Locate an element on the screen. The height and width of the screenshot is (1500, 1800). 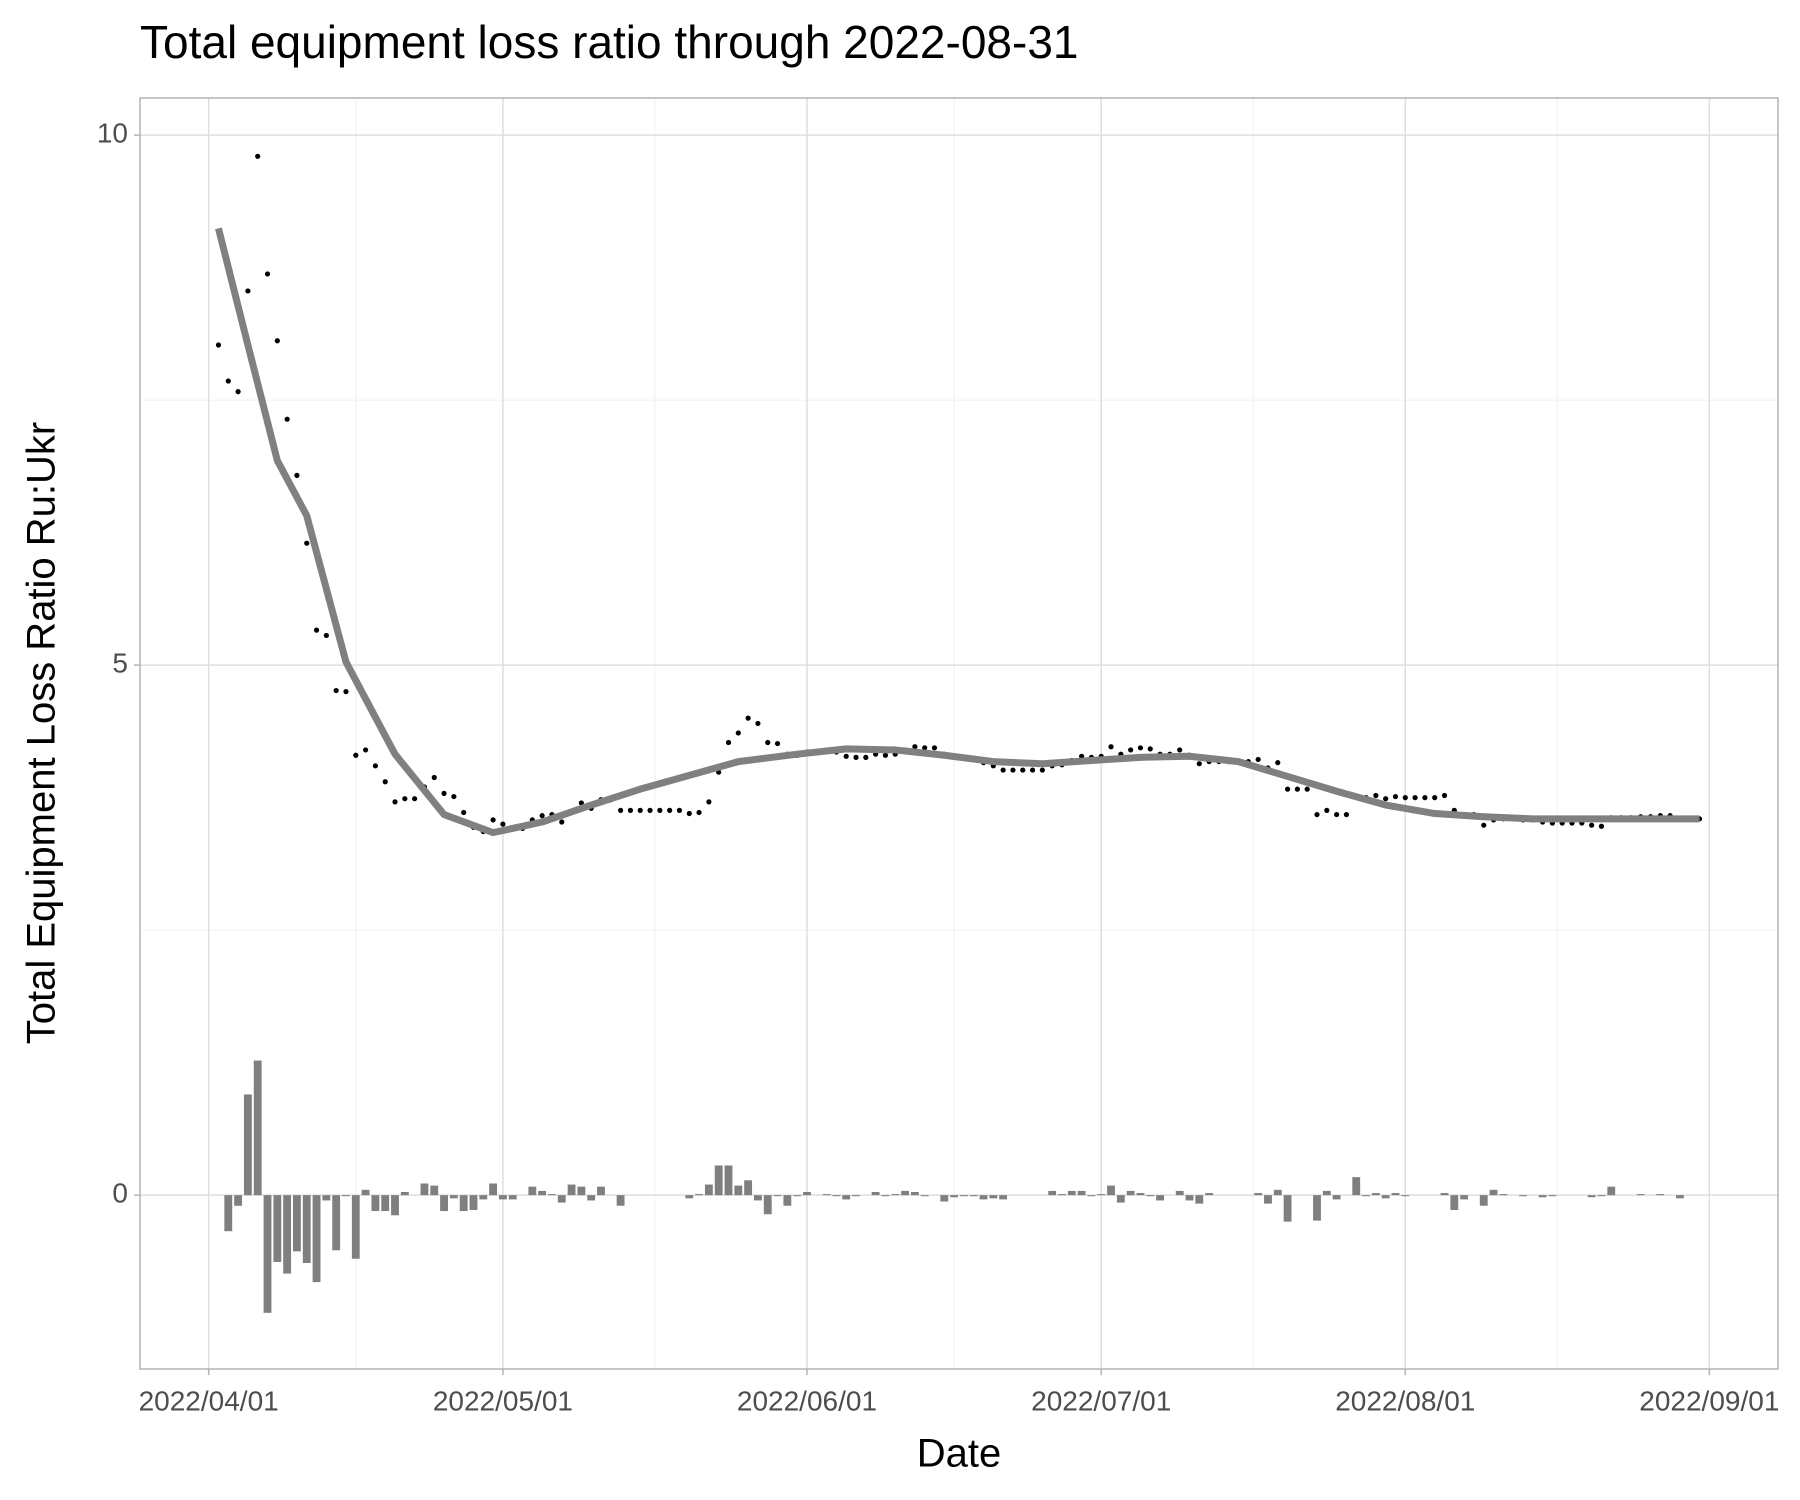
x-tick-label: 2022/05/01 is located at coordinates (503, 1400).